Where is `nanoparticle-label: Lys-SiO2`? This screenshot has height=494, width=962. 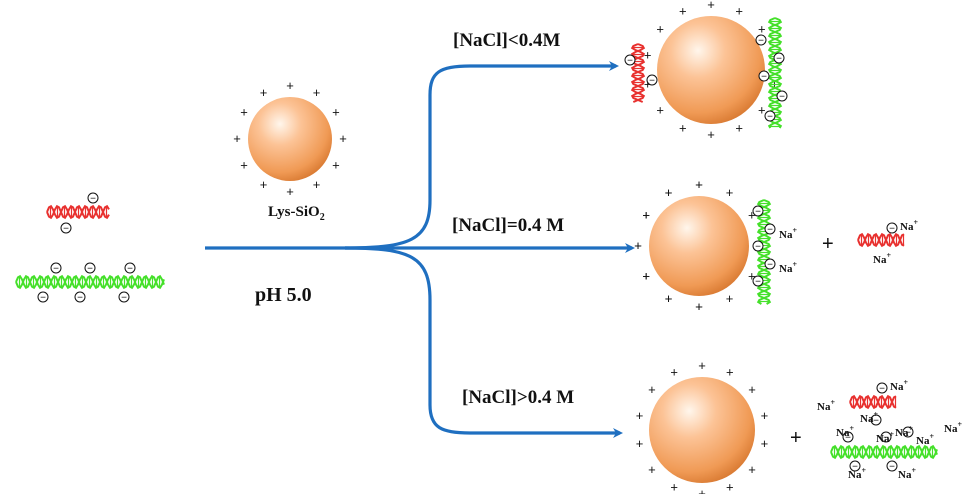 nanoparticle-label: Lys-SiO2 is located at coordinates (296, 213).